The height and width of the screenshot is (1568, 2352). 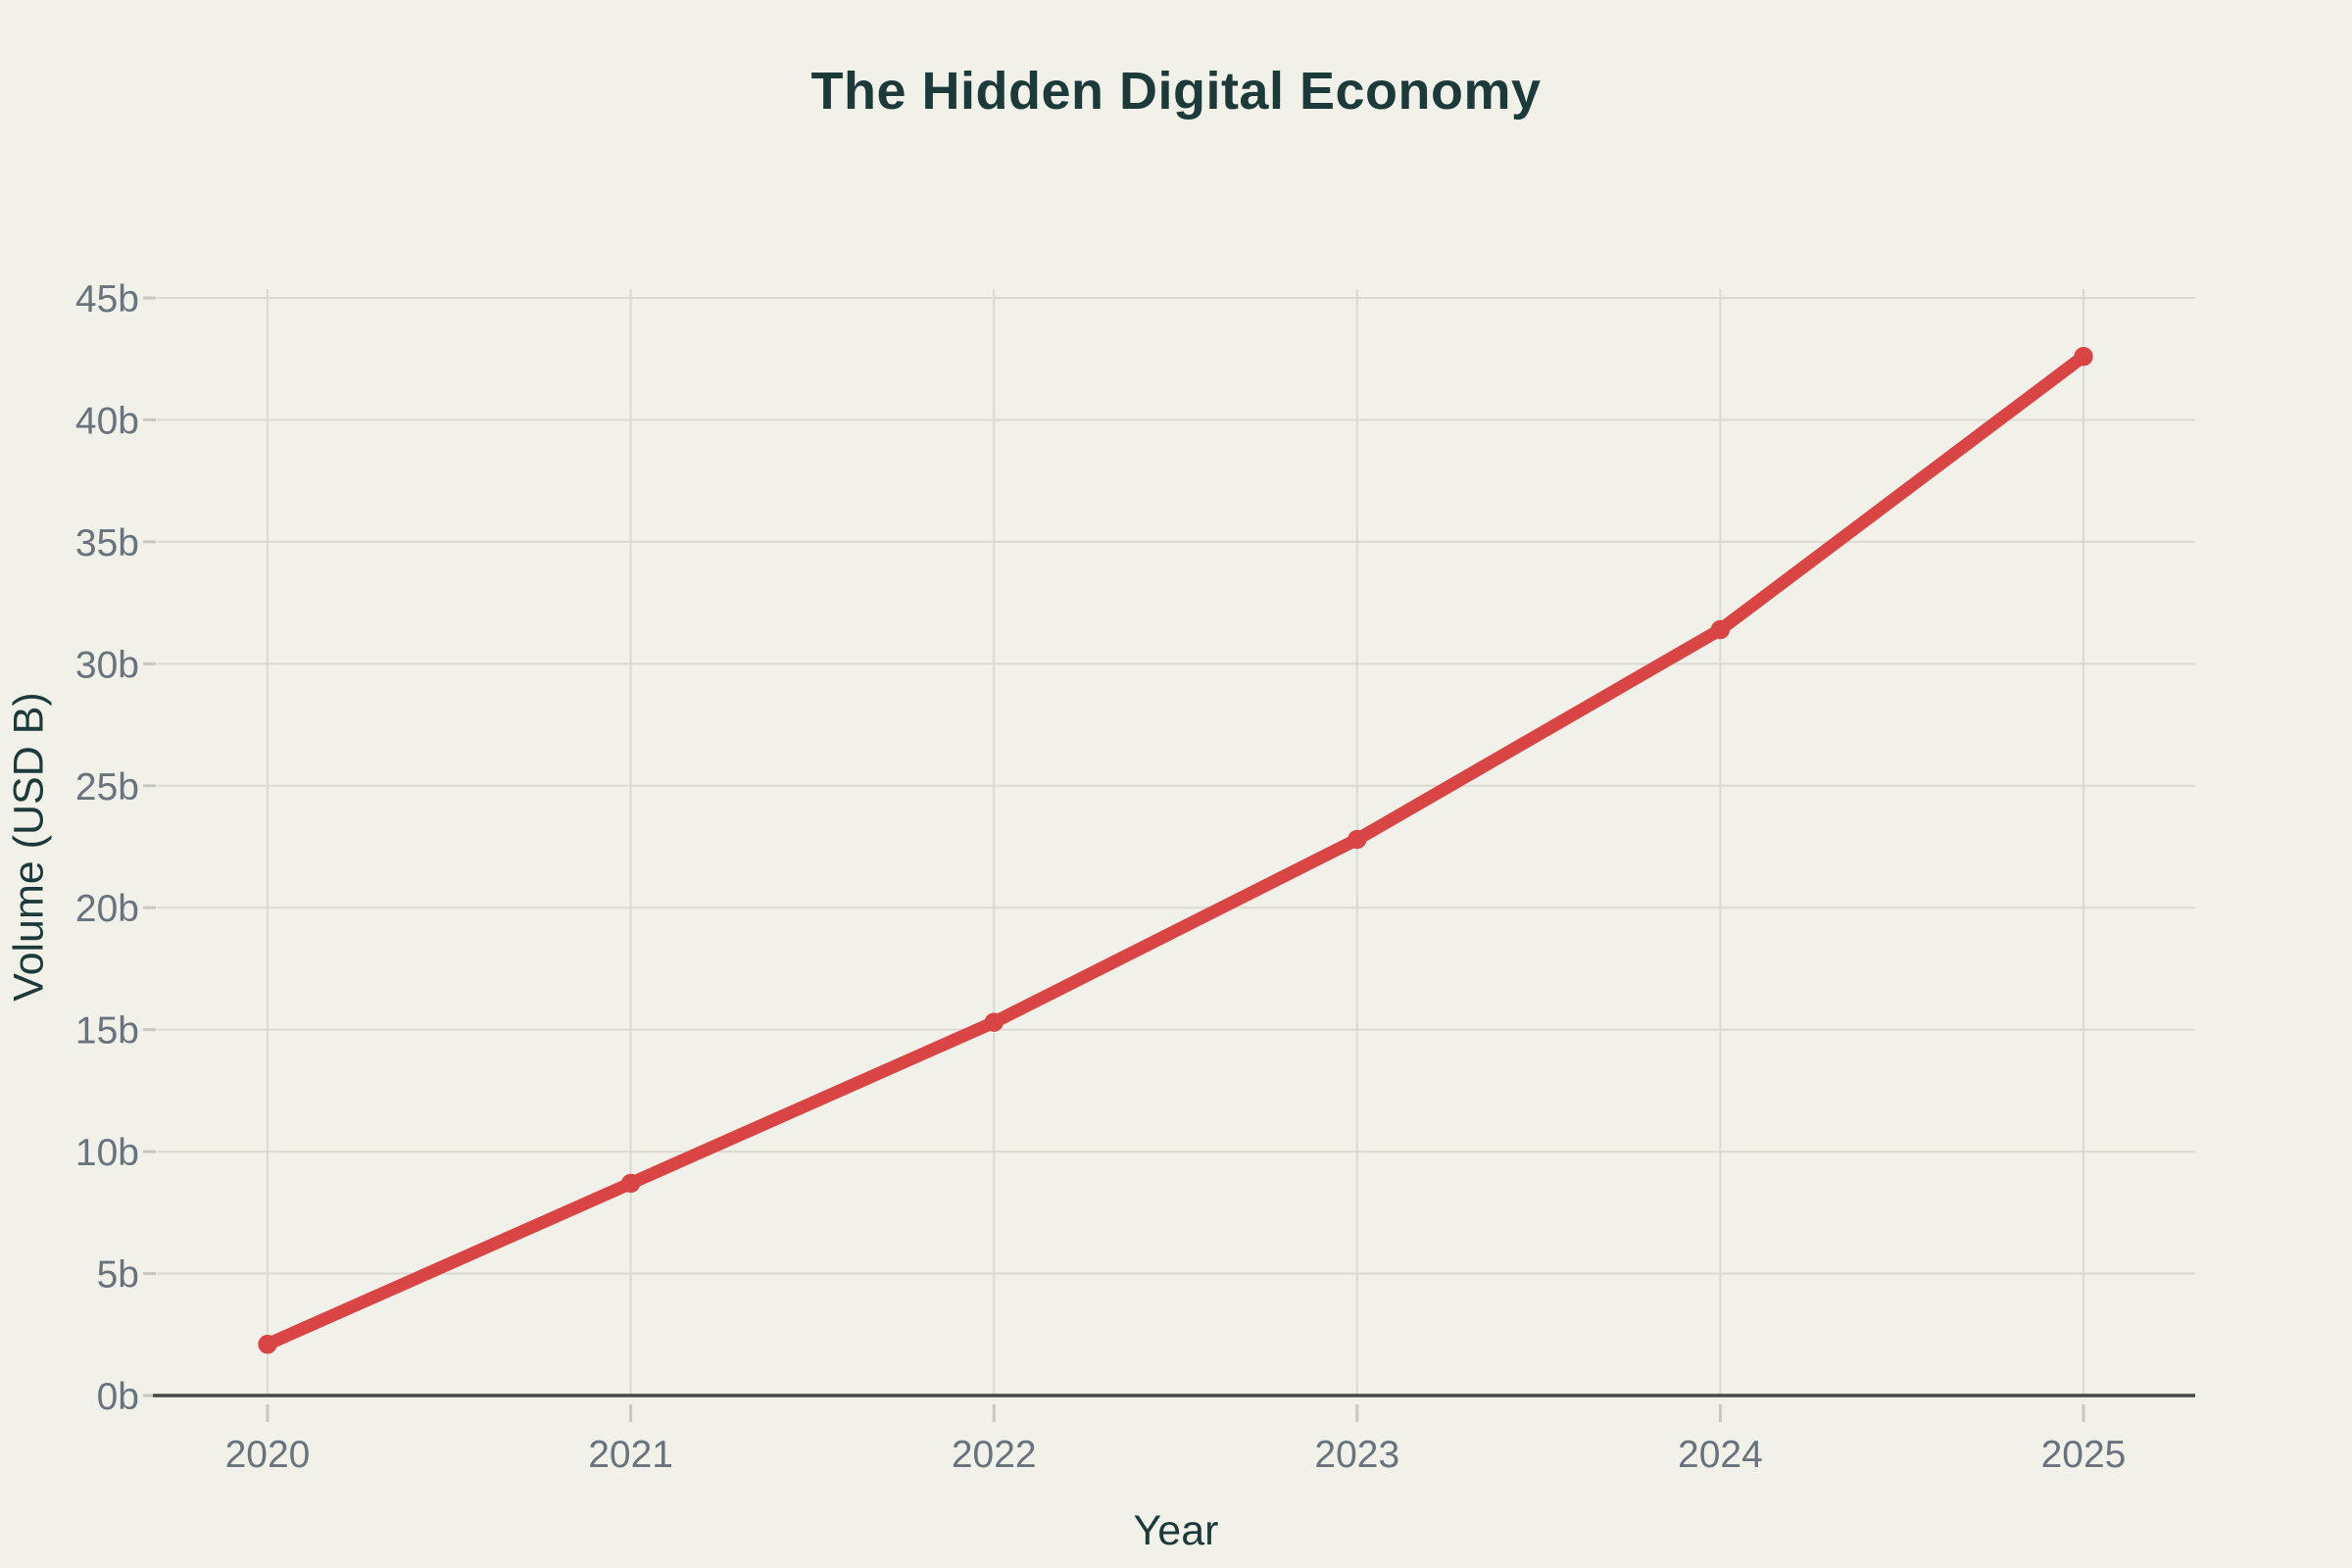 I want to click on y-axis-title: Volume (USD B), so click(x=29, y=847).